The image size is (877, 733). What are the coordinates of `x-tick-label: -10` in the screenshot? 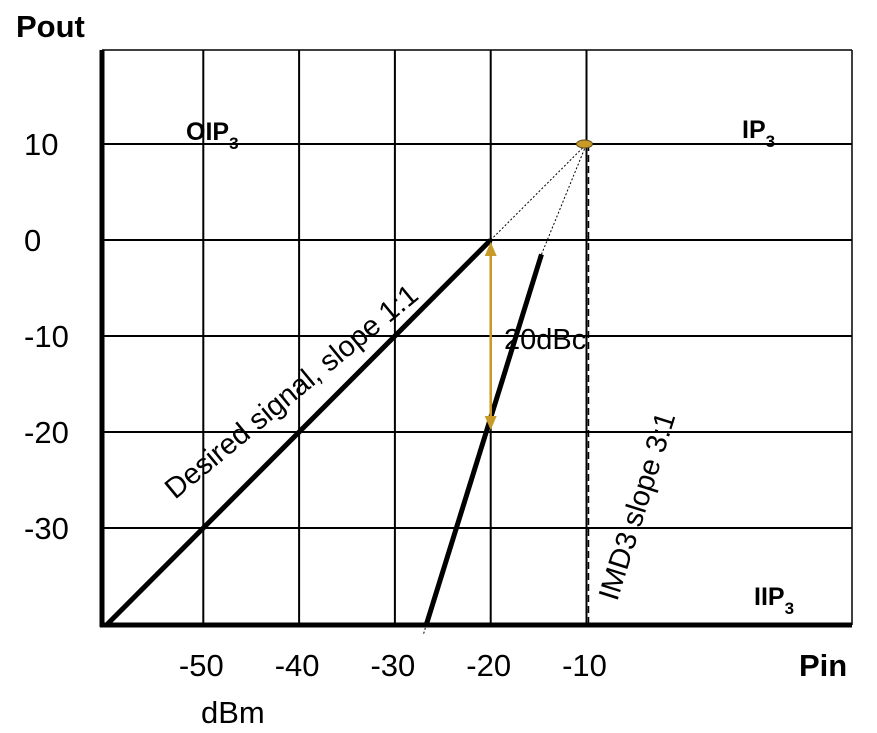 It's located at (584, 665).